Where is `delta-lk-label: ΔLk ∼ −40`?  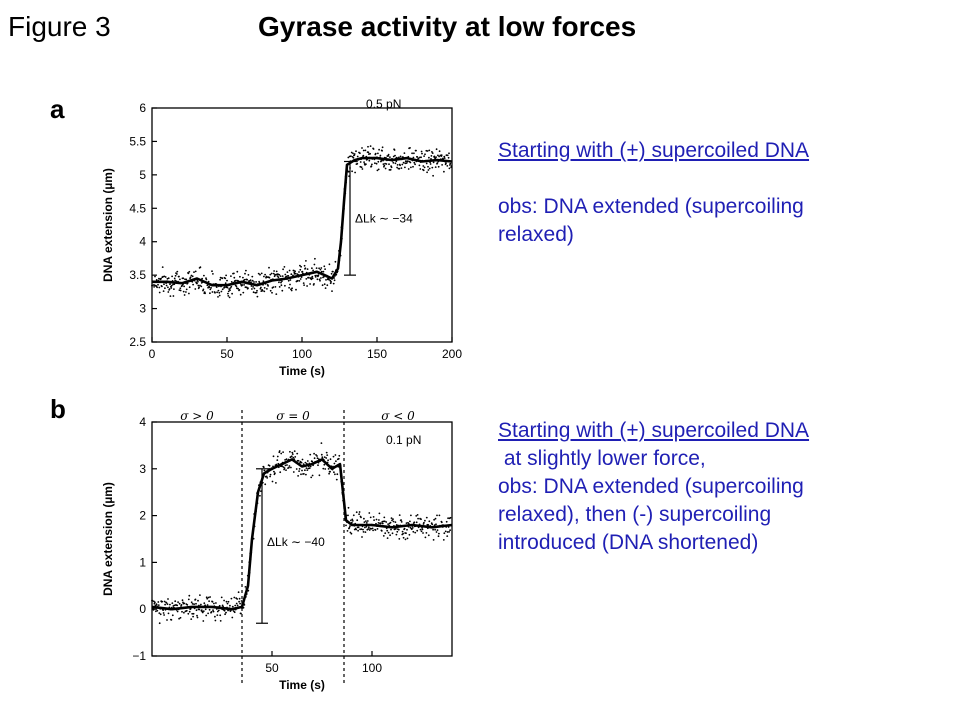 delta-lk-label: ΔLk ∼ −40 is located at coordinates (296, 542).